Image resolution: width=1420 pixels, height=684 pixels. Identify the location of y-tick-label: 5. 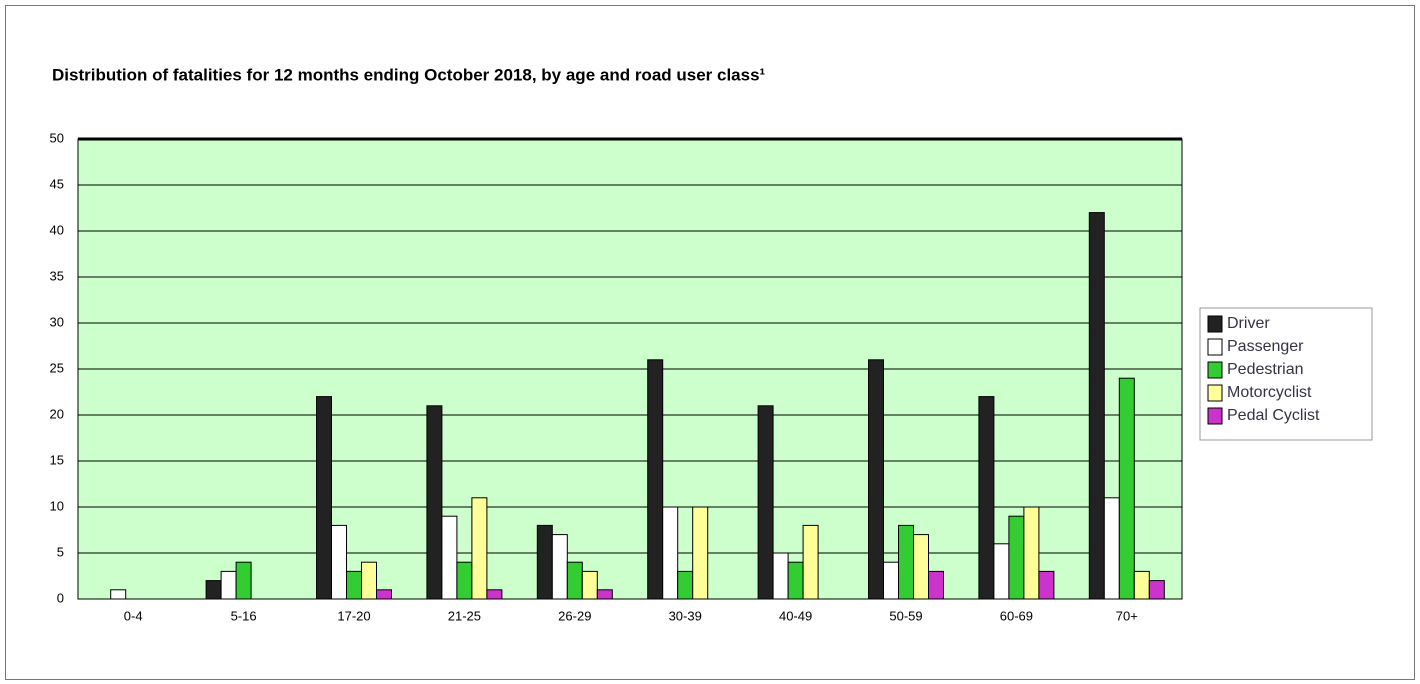
(60, 551).